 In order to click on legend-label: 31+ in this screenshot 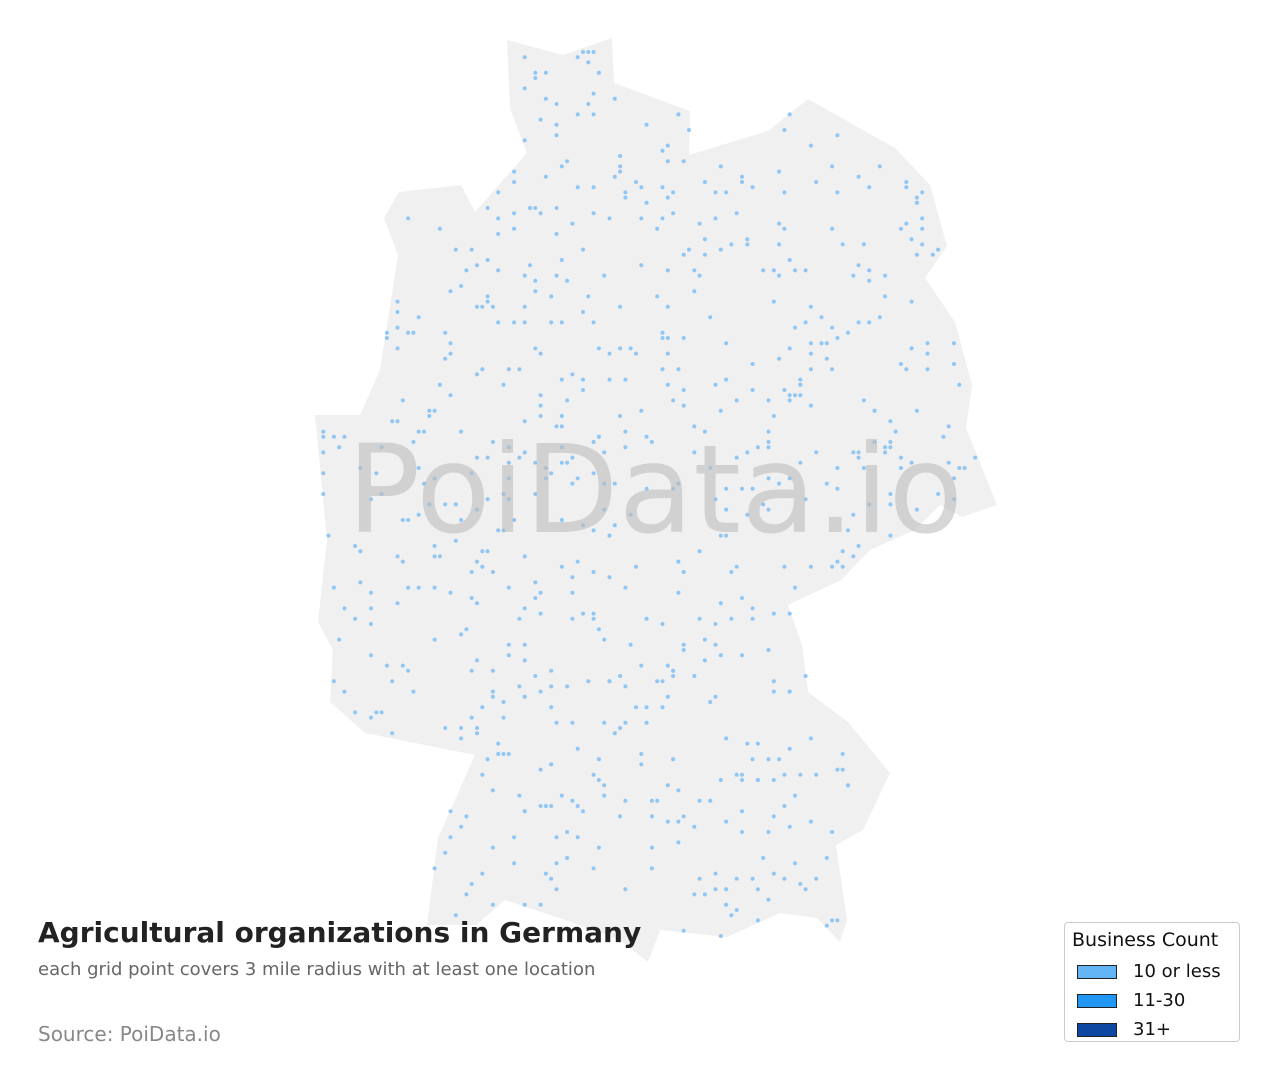, I will do `click(1152, 1029)`.